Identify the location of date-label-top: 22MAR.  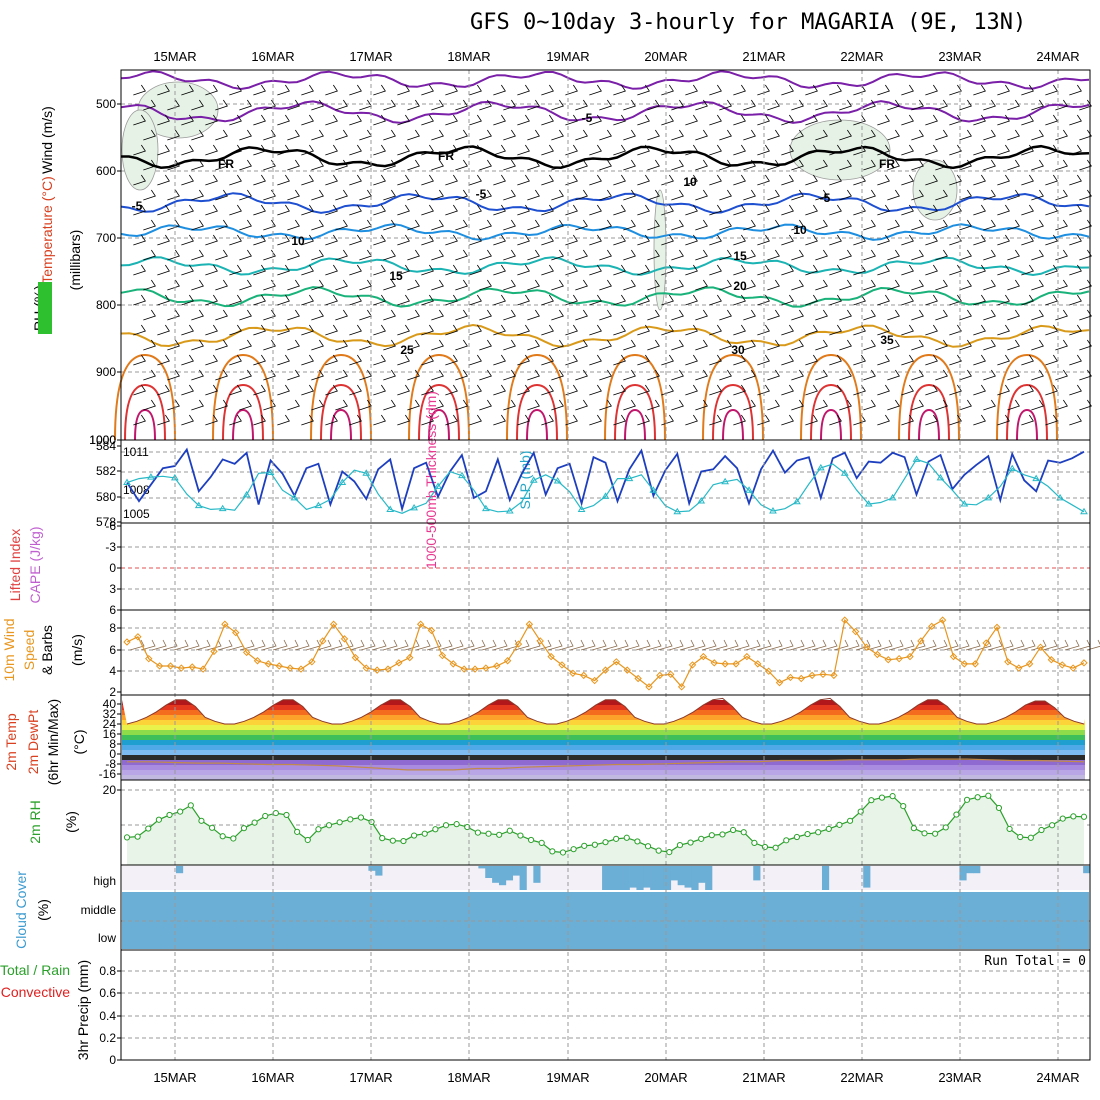
(861, 56).